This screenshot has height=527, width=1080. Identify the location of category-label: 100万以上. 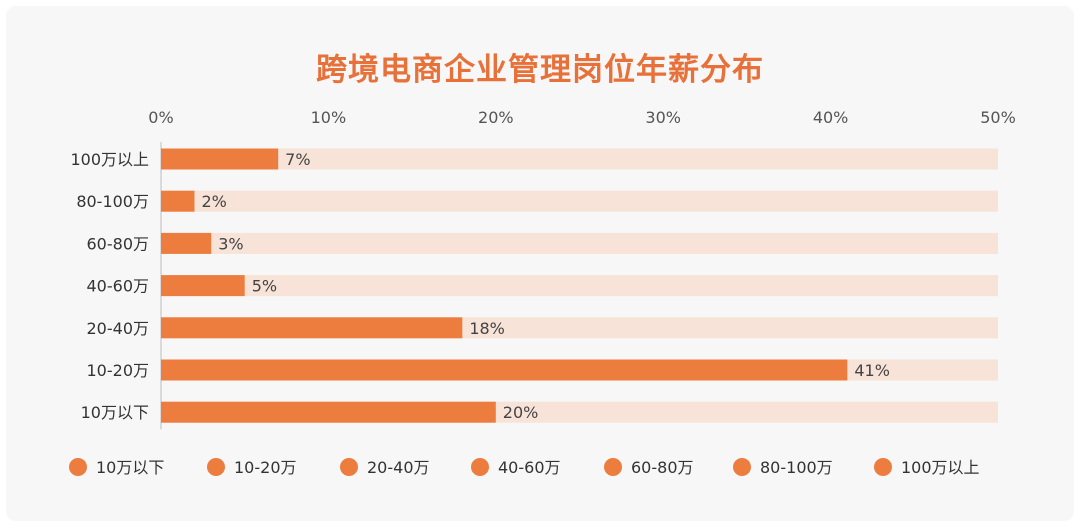
(109, 159).